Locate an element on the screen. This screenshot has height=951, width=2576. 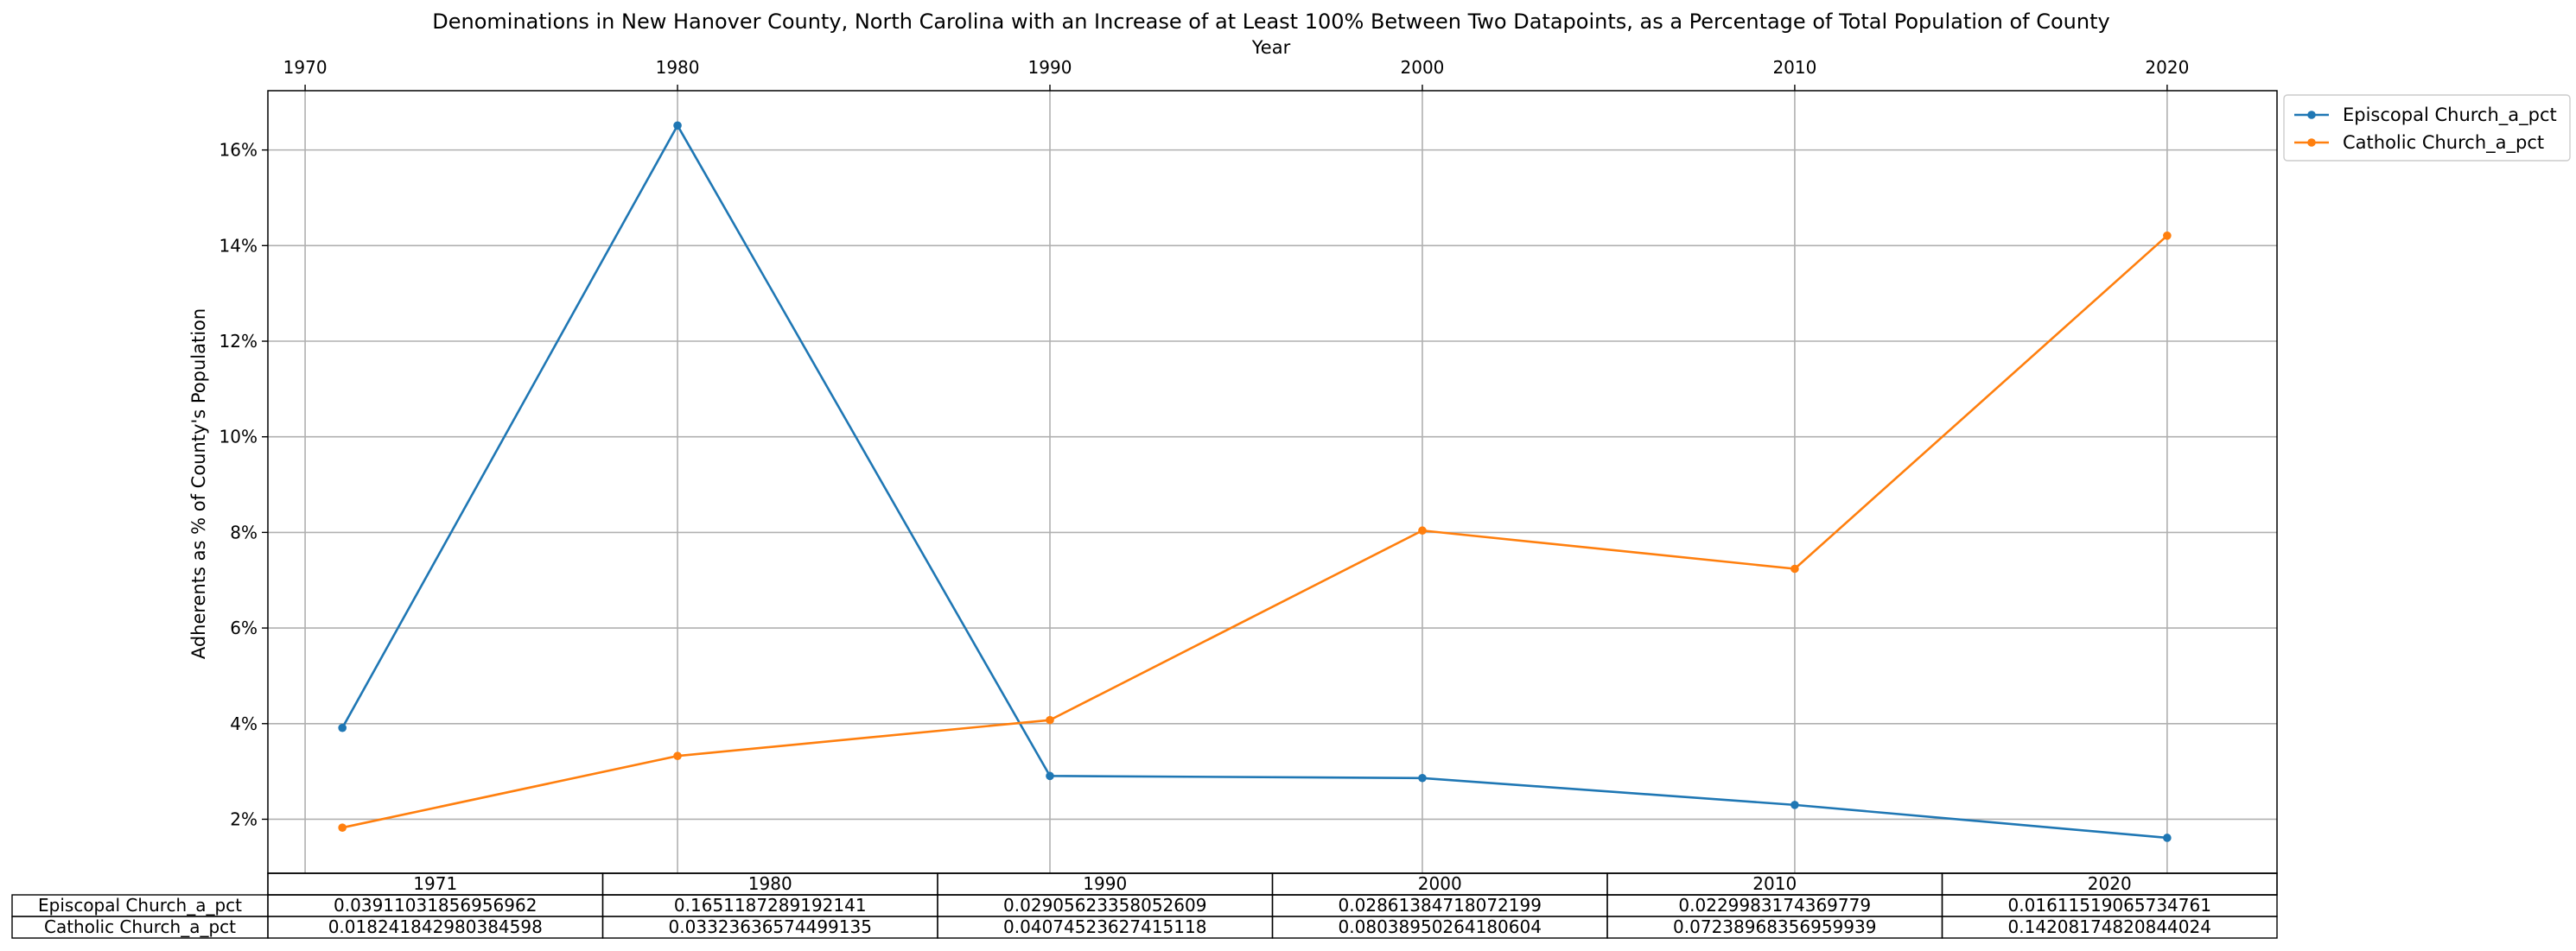
legend-label: Catholic Church_a_pct is located at coordinates (2443, 143).